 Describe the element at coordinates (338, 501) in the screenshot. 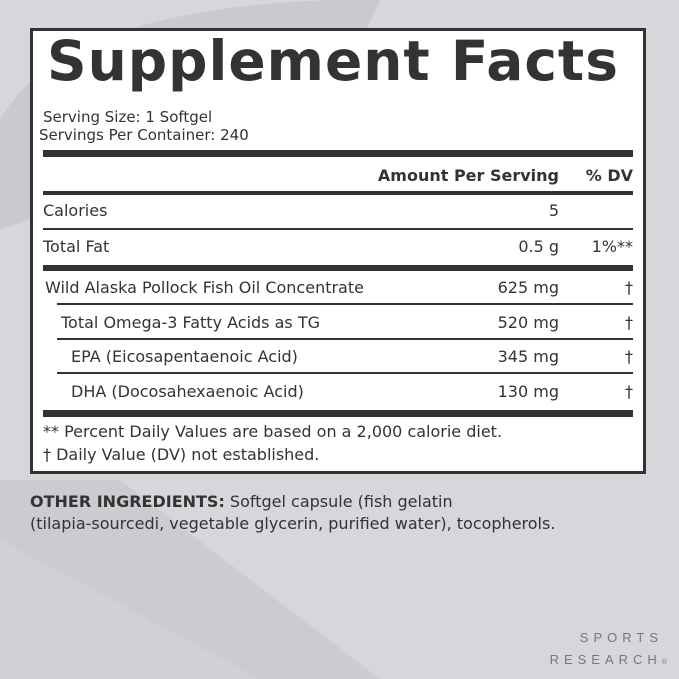

I see `other-ingredients-text-1: Softgel capsule (fish gelatin` at that location.